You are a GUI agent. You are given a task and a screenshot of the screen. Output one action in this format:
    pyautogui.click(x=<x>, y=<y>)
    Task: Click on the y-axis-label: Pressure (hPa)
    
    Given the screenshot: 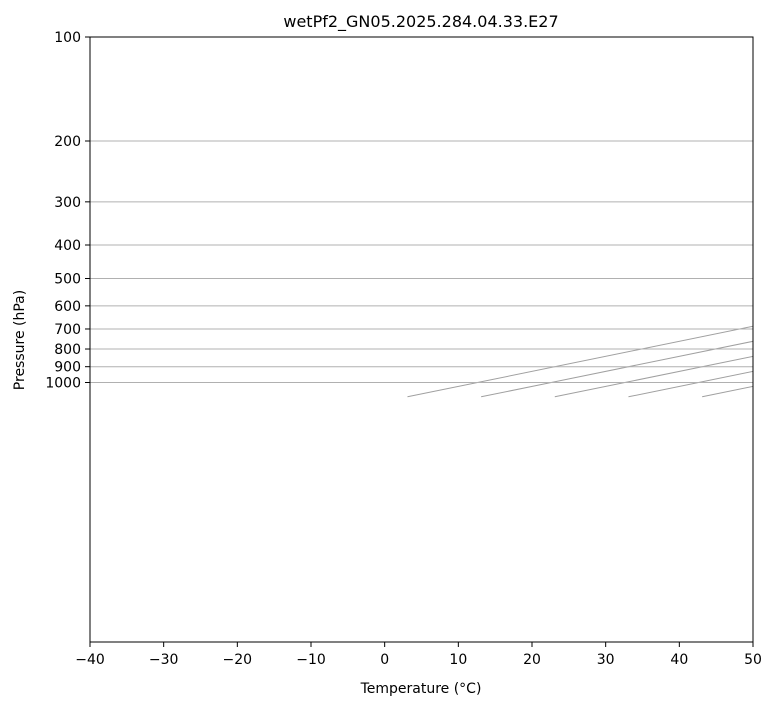 What is the action you would take?
    pyautogui.click(x=20, y=340)
    